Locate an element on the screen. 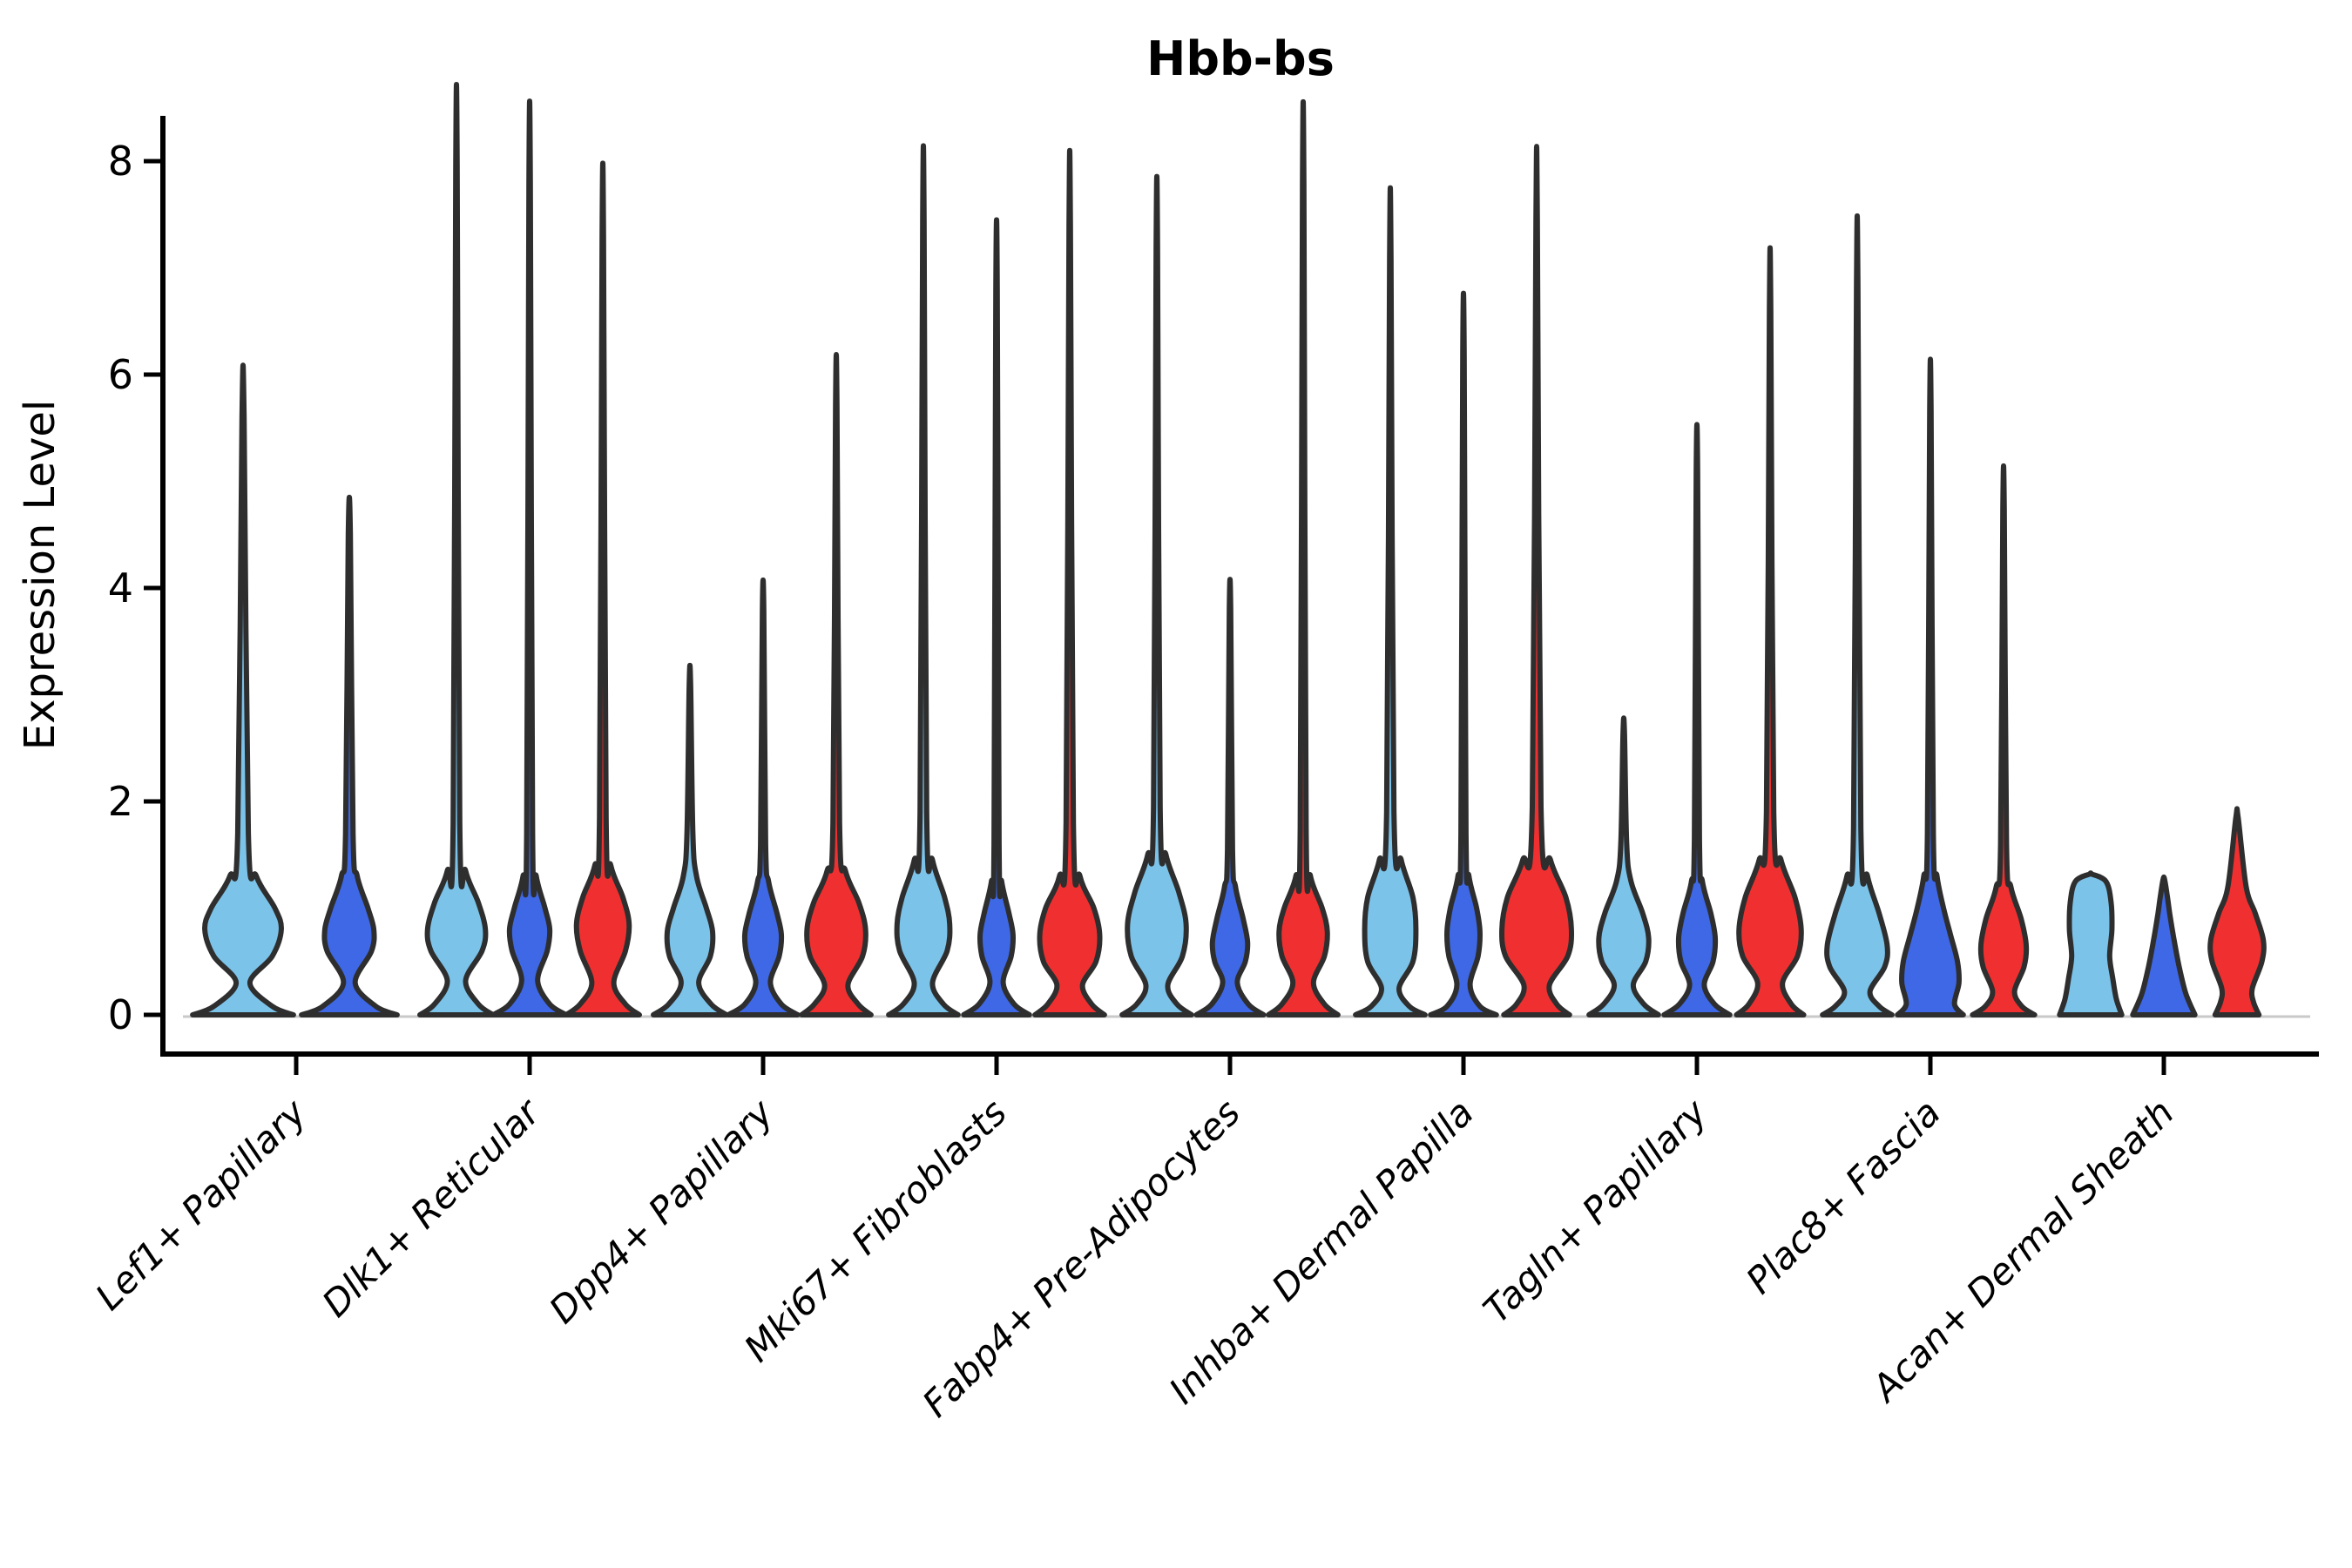  x-category-label-plac8-fascia: Plac8+ Fascia is located at coordinates (1843, 1196).